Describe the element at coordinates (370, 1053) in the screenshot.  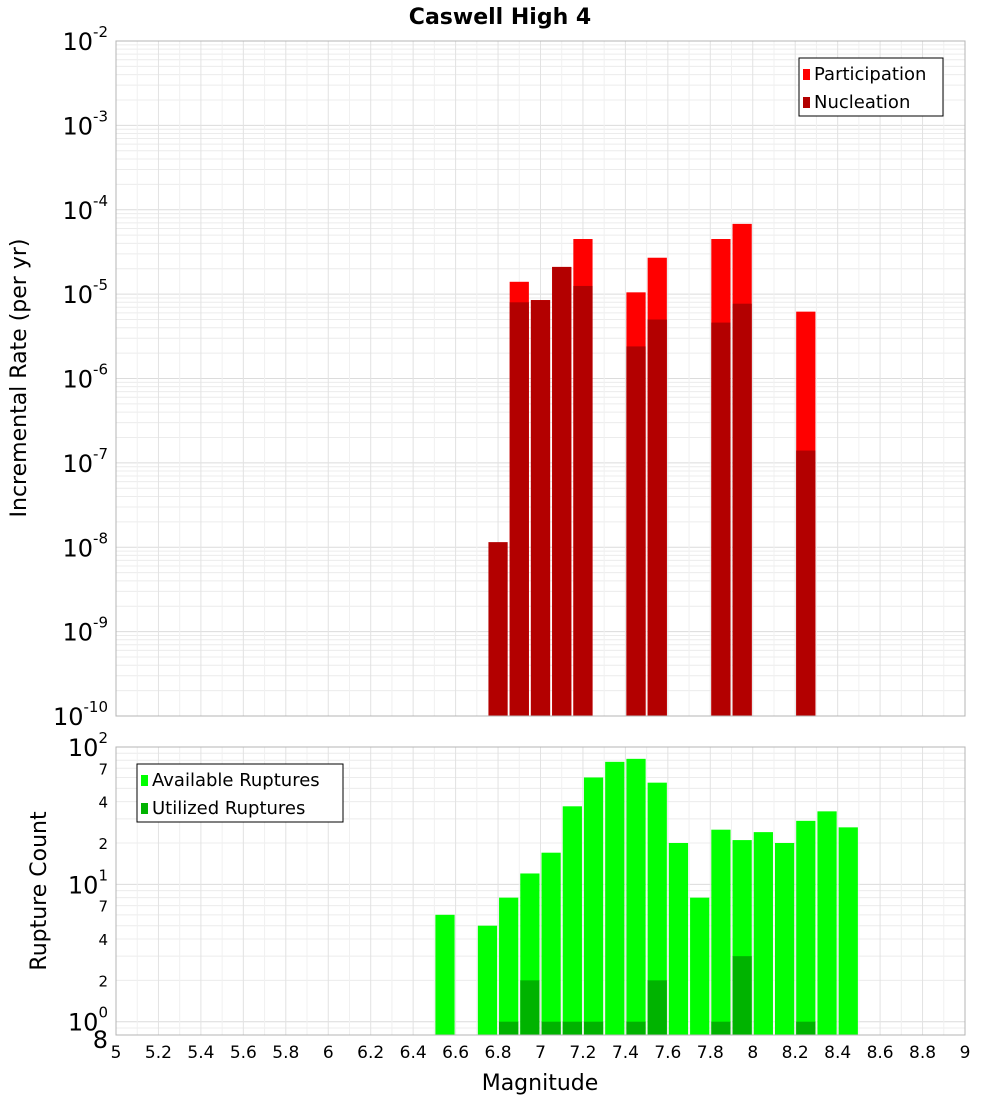
I see `x-tick-label: 6.2` at that location.